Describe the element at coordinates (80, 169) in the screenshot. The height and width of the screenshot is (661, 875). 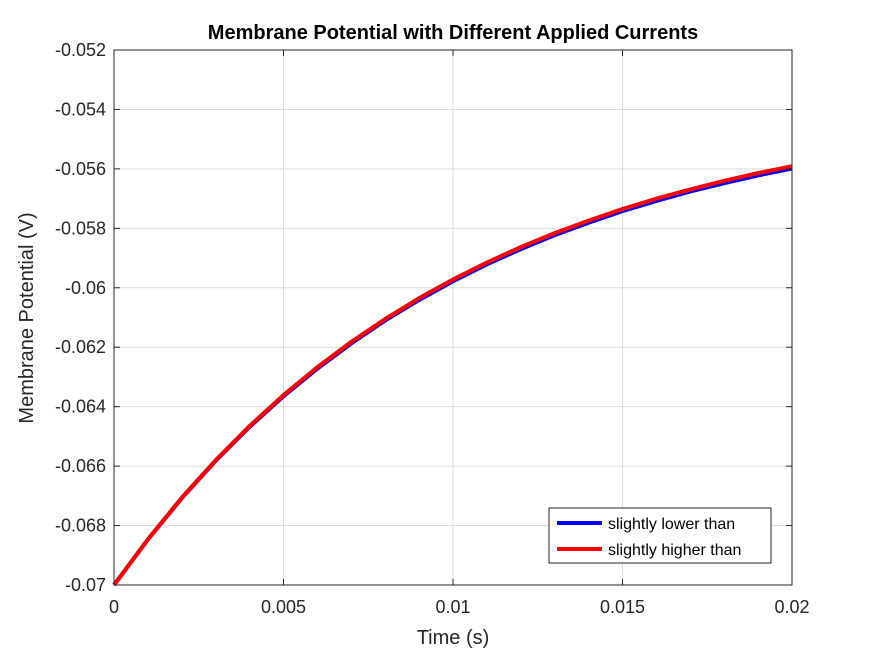
I see `y-tick-label: -0.056` at that location.